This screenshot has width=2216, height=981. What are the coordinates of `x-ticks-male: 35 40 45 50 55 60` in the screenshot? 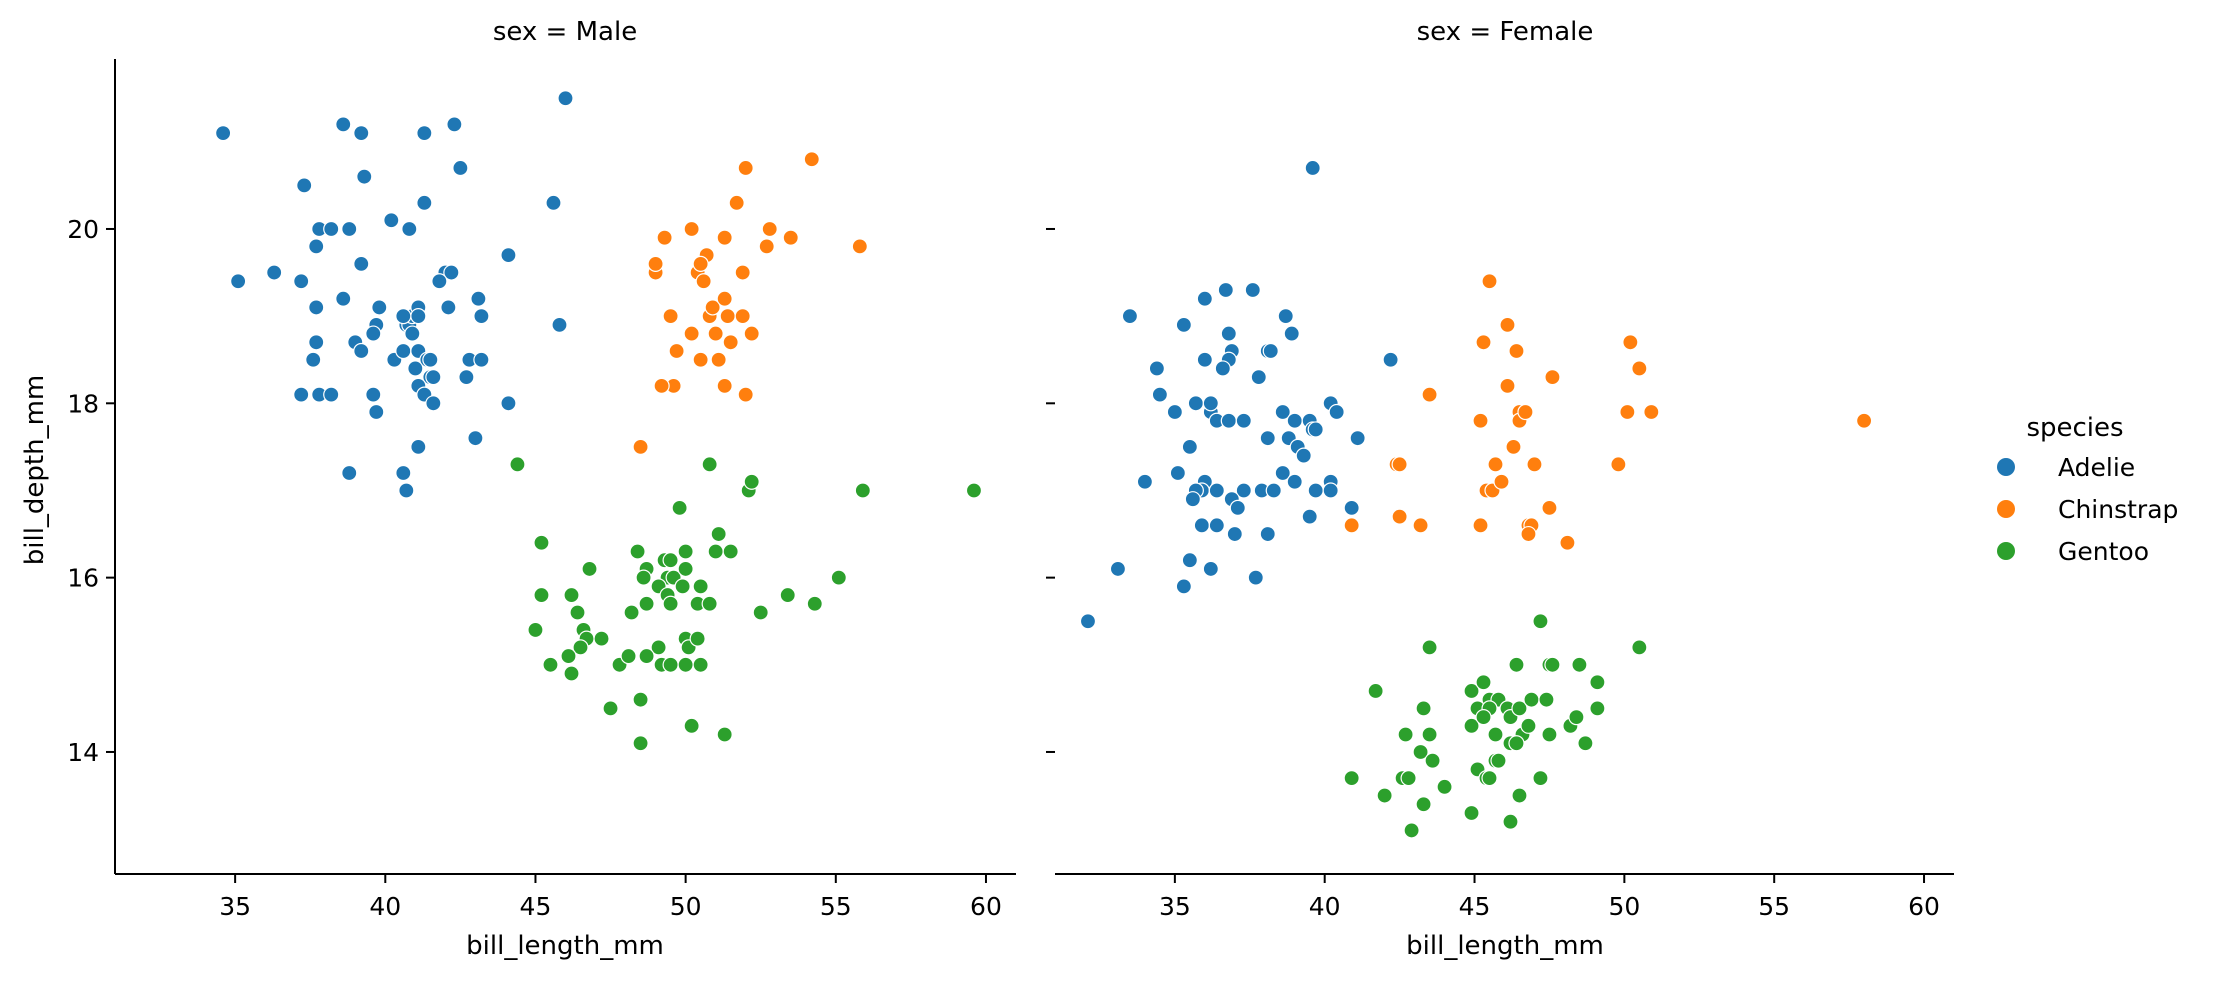 It's located at (610, 897).